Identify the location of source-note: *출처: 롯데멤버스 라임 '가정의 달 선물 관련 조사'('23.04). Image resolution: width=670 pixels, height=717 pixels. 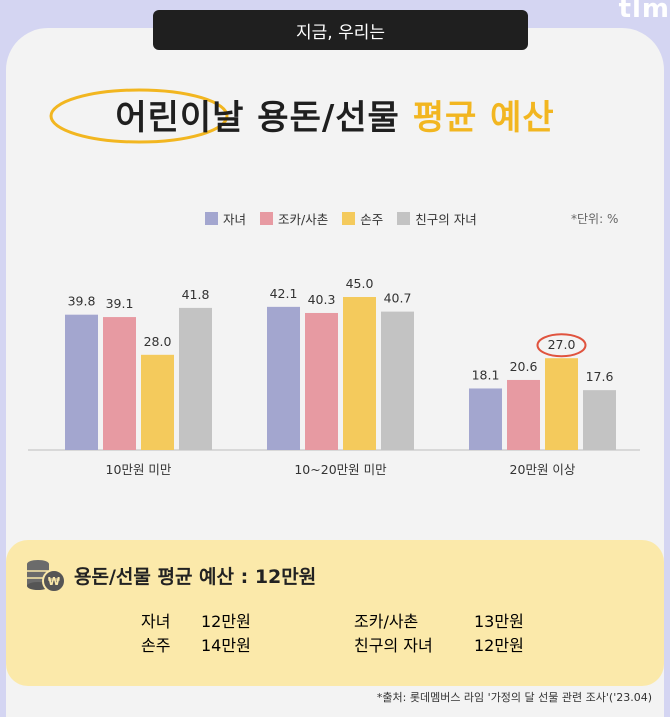
(514, 697).